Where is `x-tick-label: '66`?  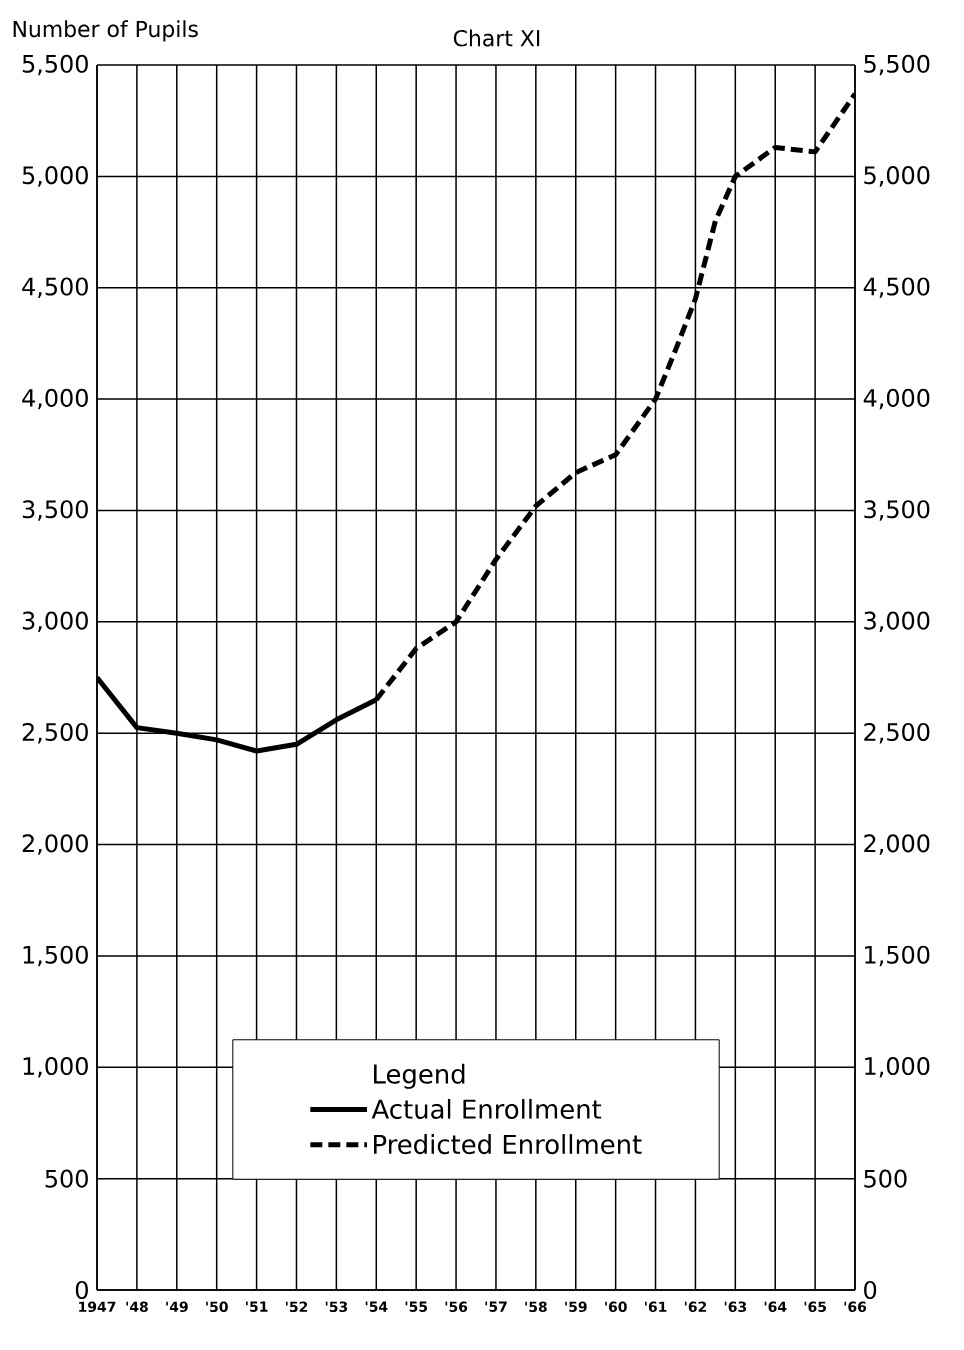 x-tick-label: '66 is located at coordinates (855, 1307).